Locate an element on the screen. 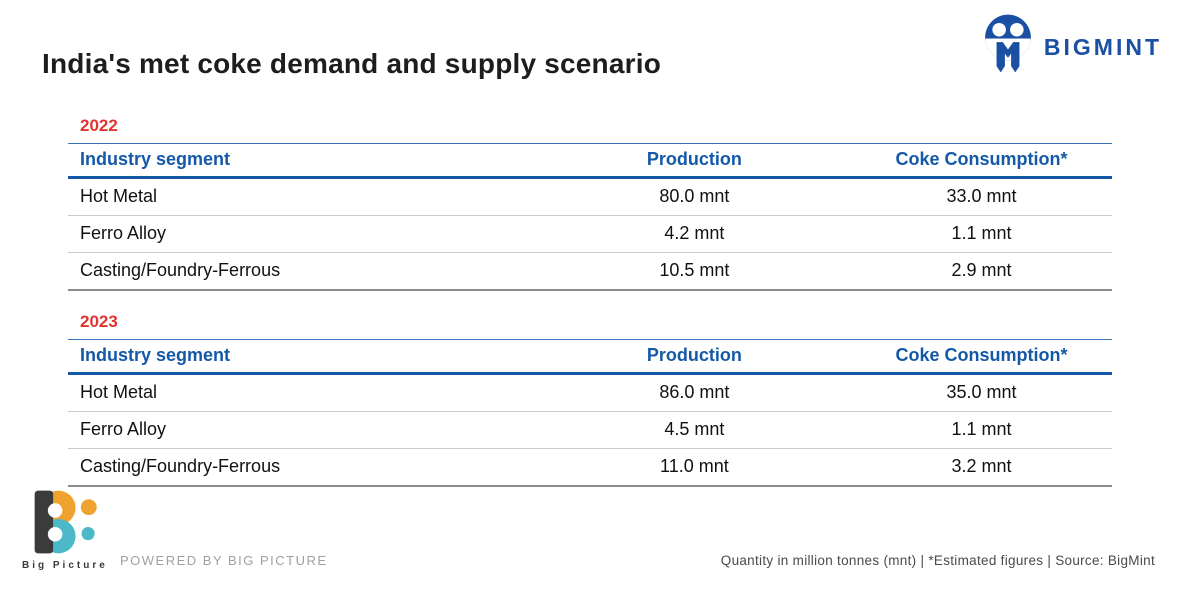  table-row: Ferro Alloy 4.5 mnt 1.1 mnt is located at coordinates (590, 430).